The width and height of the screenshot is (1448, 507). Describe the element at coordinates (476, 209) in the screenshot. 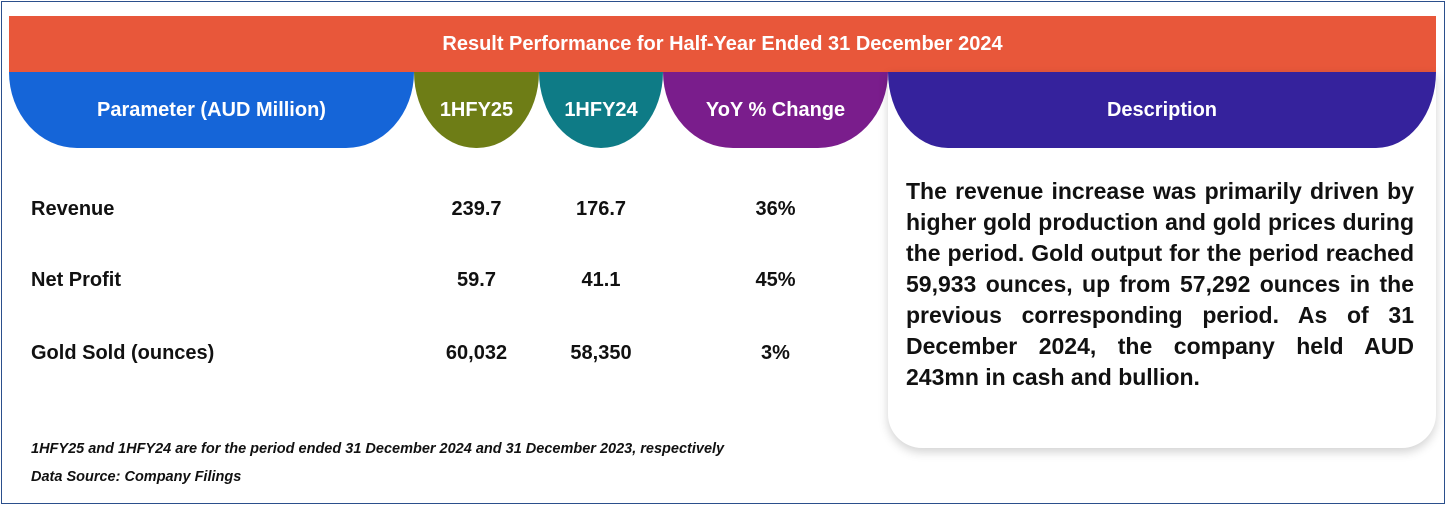

I see `cell-revenue-1hfy25: 239.7` at that location.